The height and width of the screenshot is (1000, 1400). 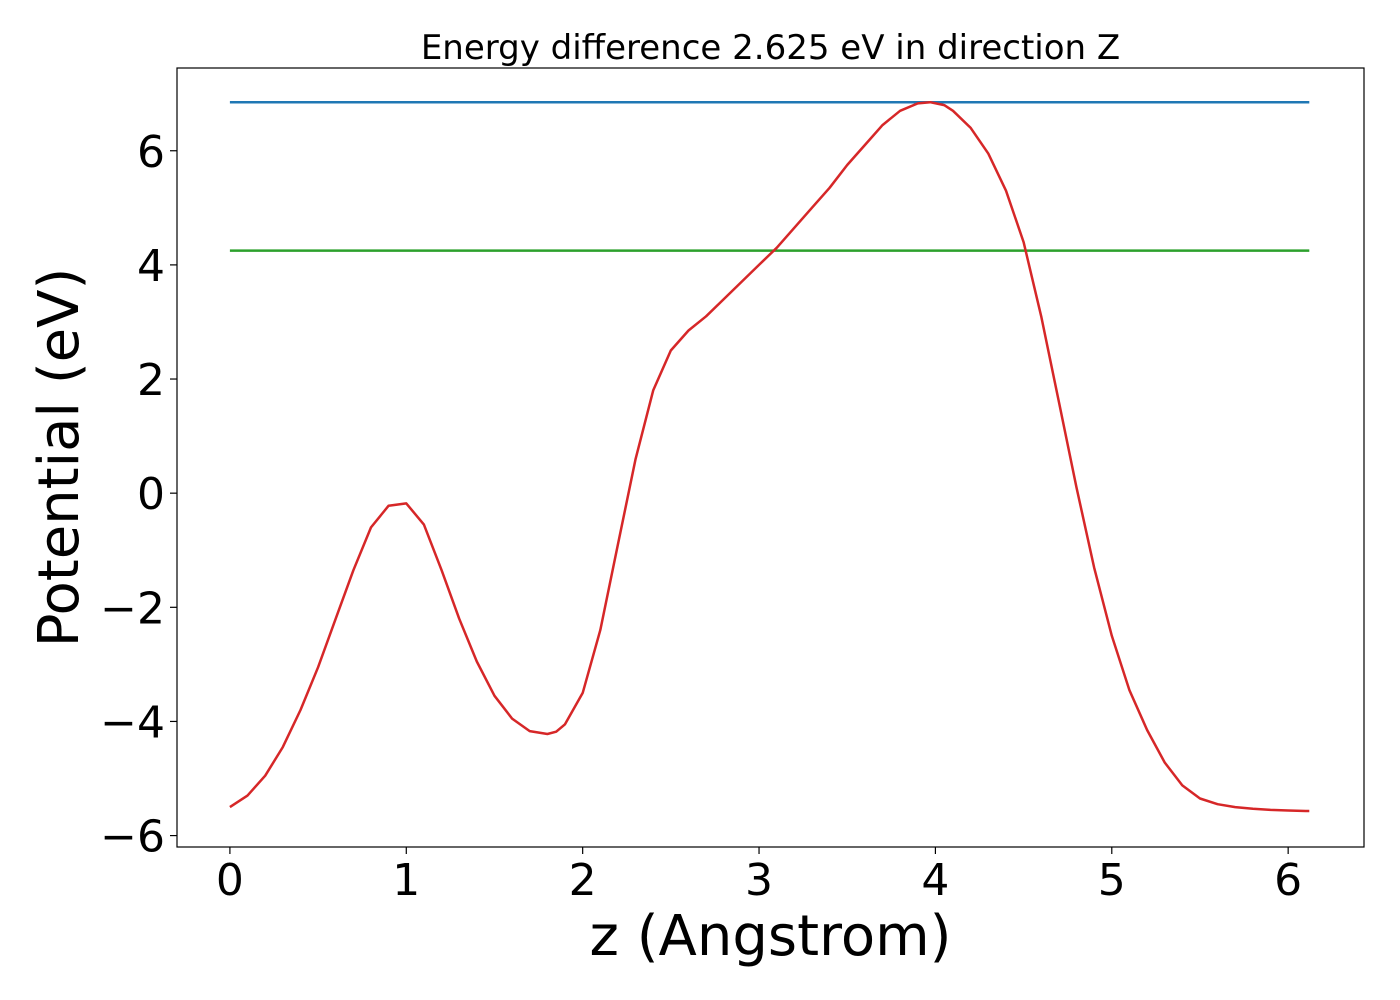 I want to click on y-axis-label: Potential (eV), so click(x=59, y=458).